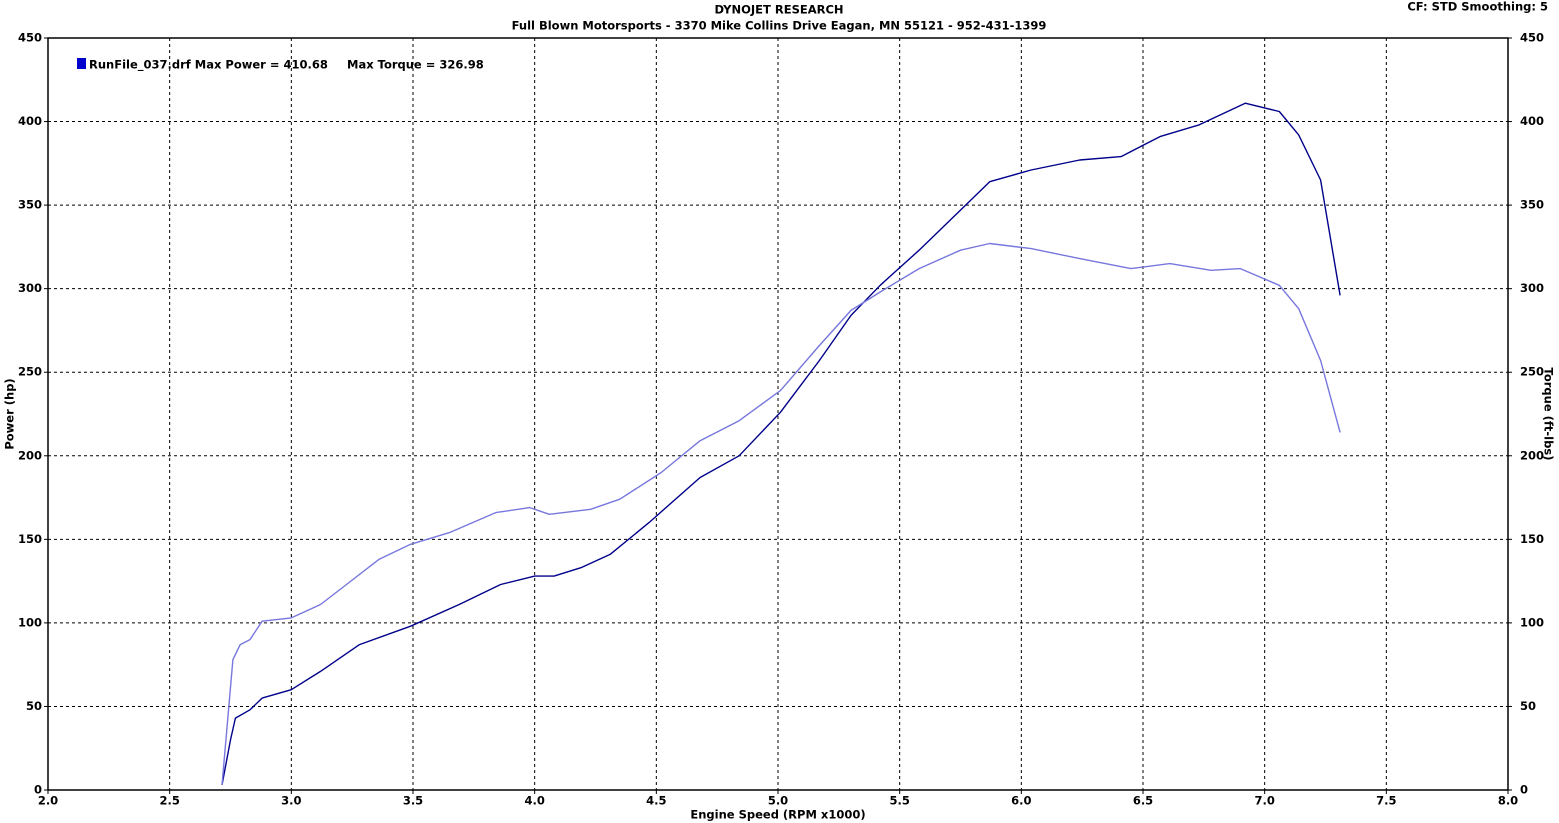  I want to click on legend-swatch, so click(81, 63).